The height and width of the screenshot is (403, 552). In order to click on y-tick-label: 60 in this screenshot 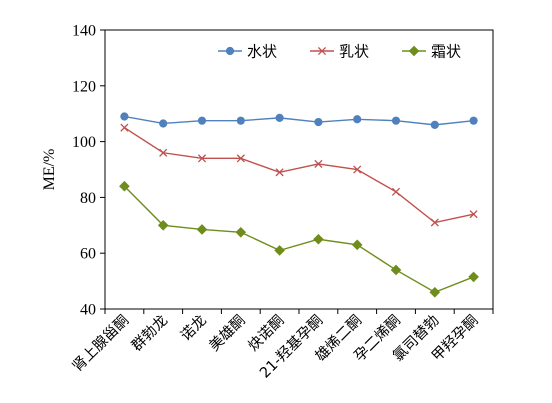, I will do `click(88, 254)`.